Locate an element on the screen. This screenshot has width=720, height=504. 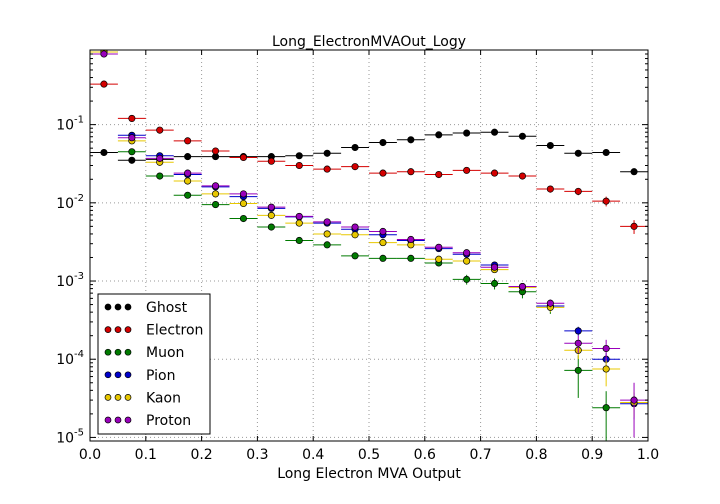
x-tick-label: 0.8 is located at coordinates (536, 455).